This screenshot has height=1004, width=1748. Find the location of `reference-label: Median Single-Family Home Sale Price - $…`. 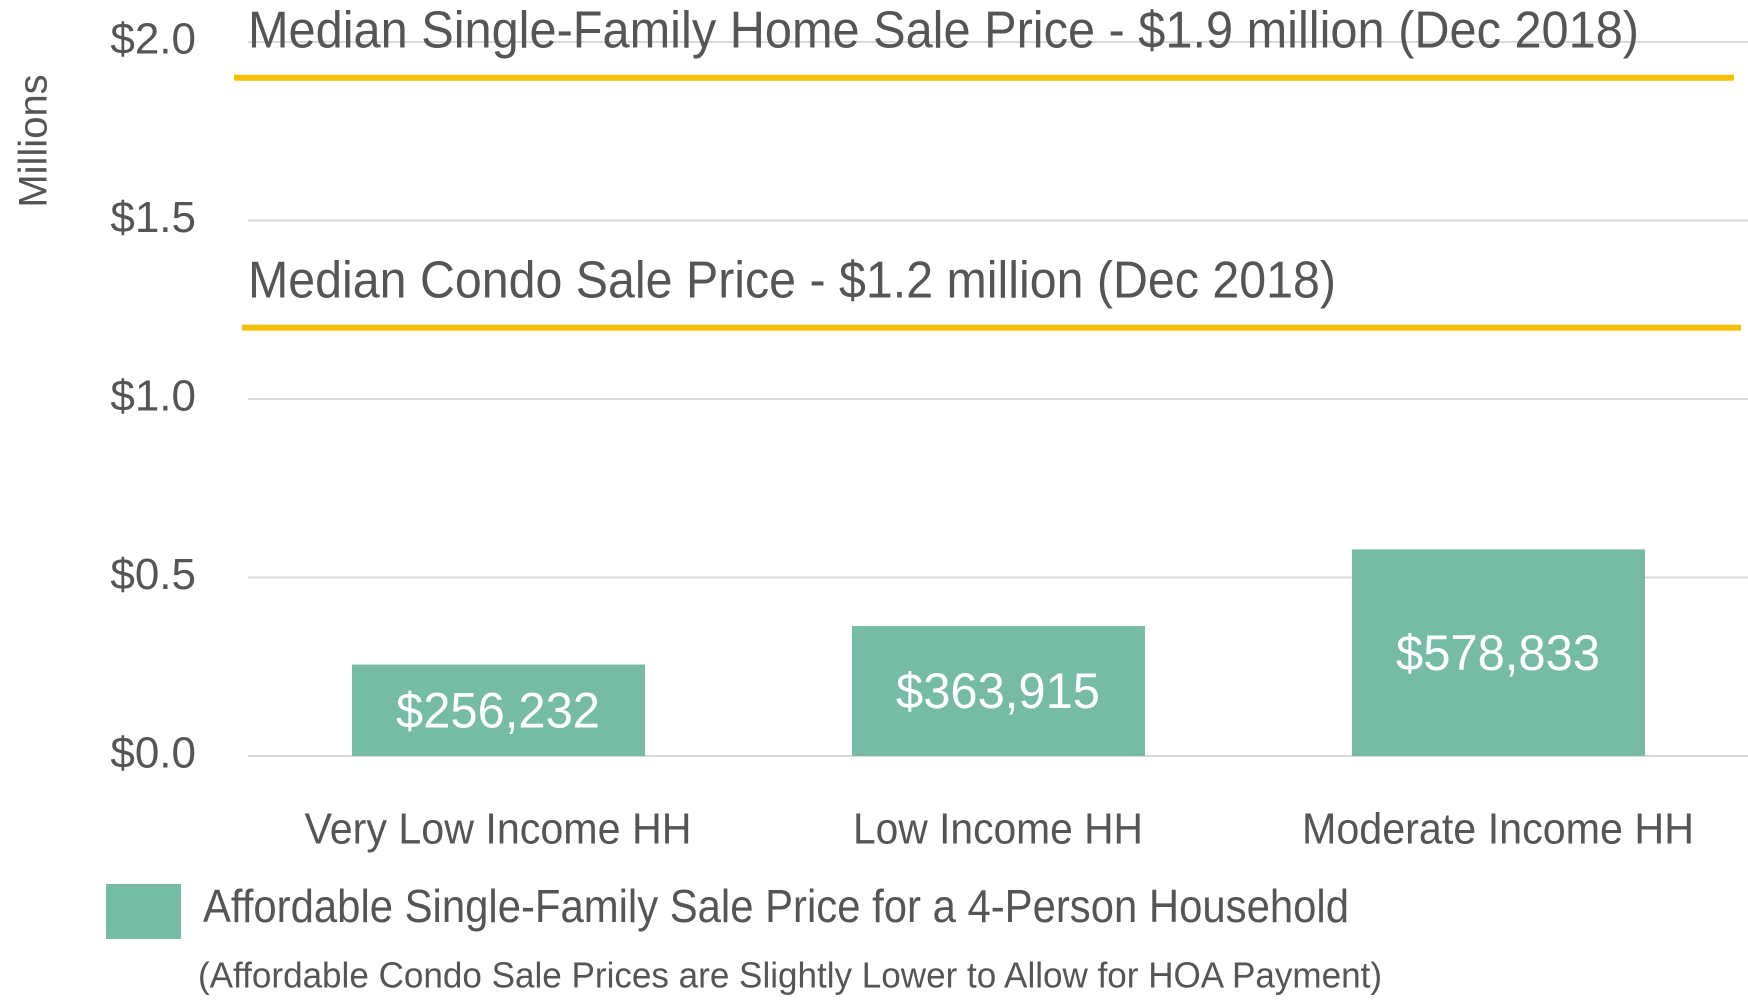

reference-label: Median Single-Family Home Sale Price - $… is located at coordinates (943, 30).